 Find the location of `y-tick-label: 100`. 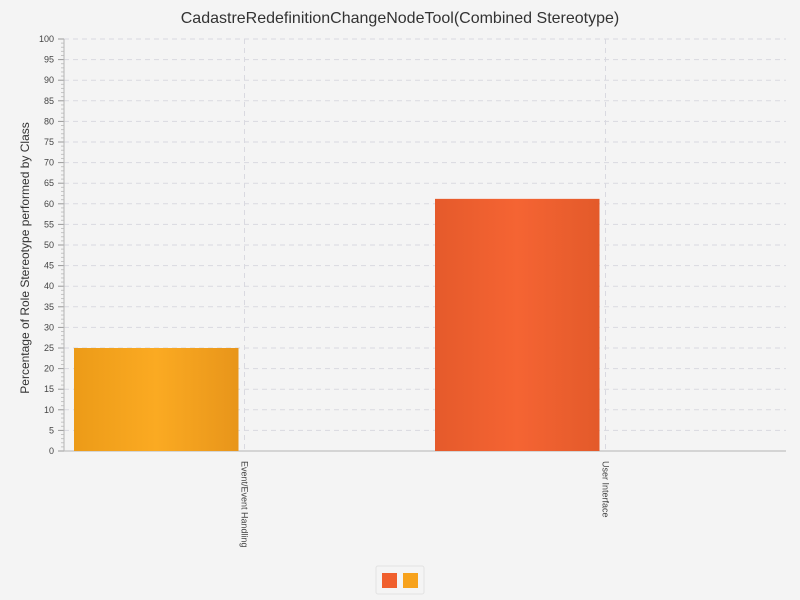

y-tick-label: 100 is located at coordinates (46, 39).